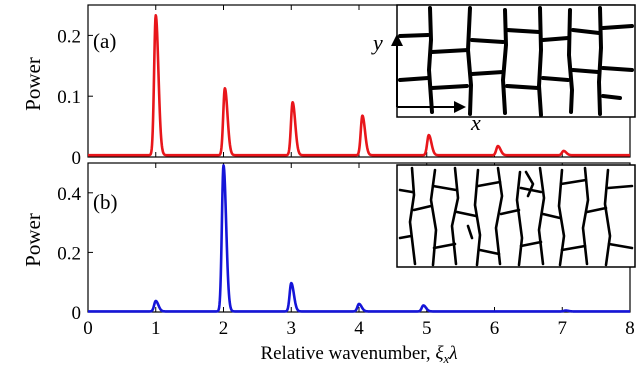 The image size is (642, 375). Describe the element at coordinates (292, 328) in the screenshot. I see `x-tick-label: 3` at that location.